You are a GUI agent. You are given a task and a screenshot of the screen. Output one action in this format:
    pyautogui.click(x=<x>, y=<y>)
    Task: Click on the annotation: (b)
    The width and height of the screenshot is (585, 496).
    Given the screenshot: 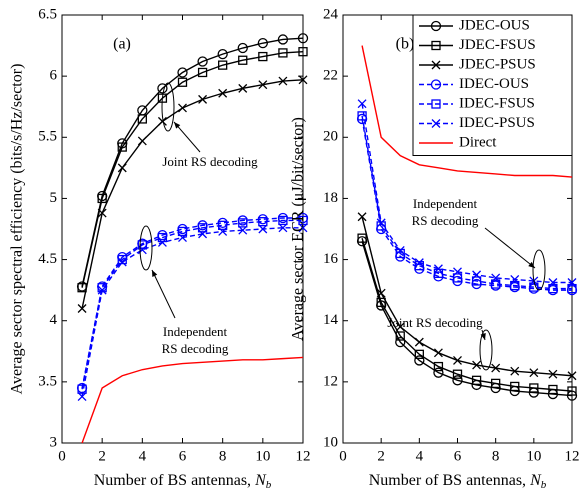 What is the action you would take?
    pyautogui.click(x=405, y=44)
    